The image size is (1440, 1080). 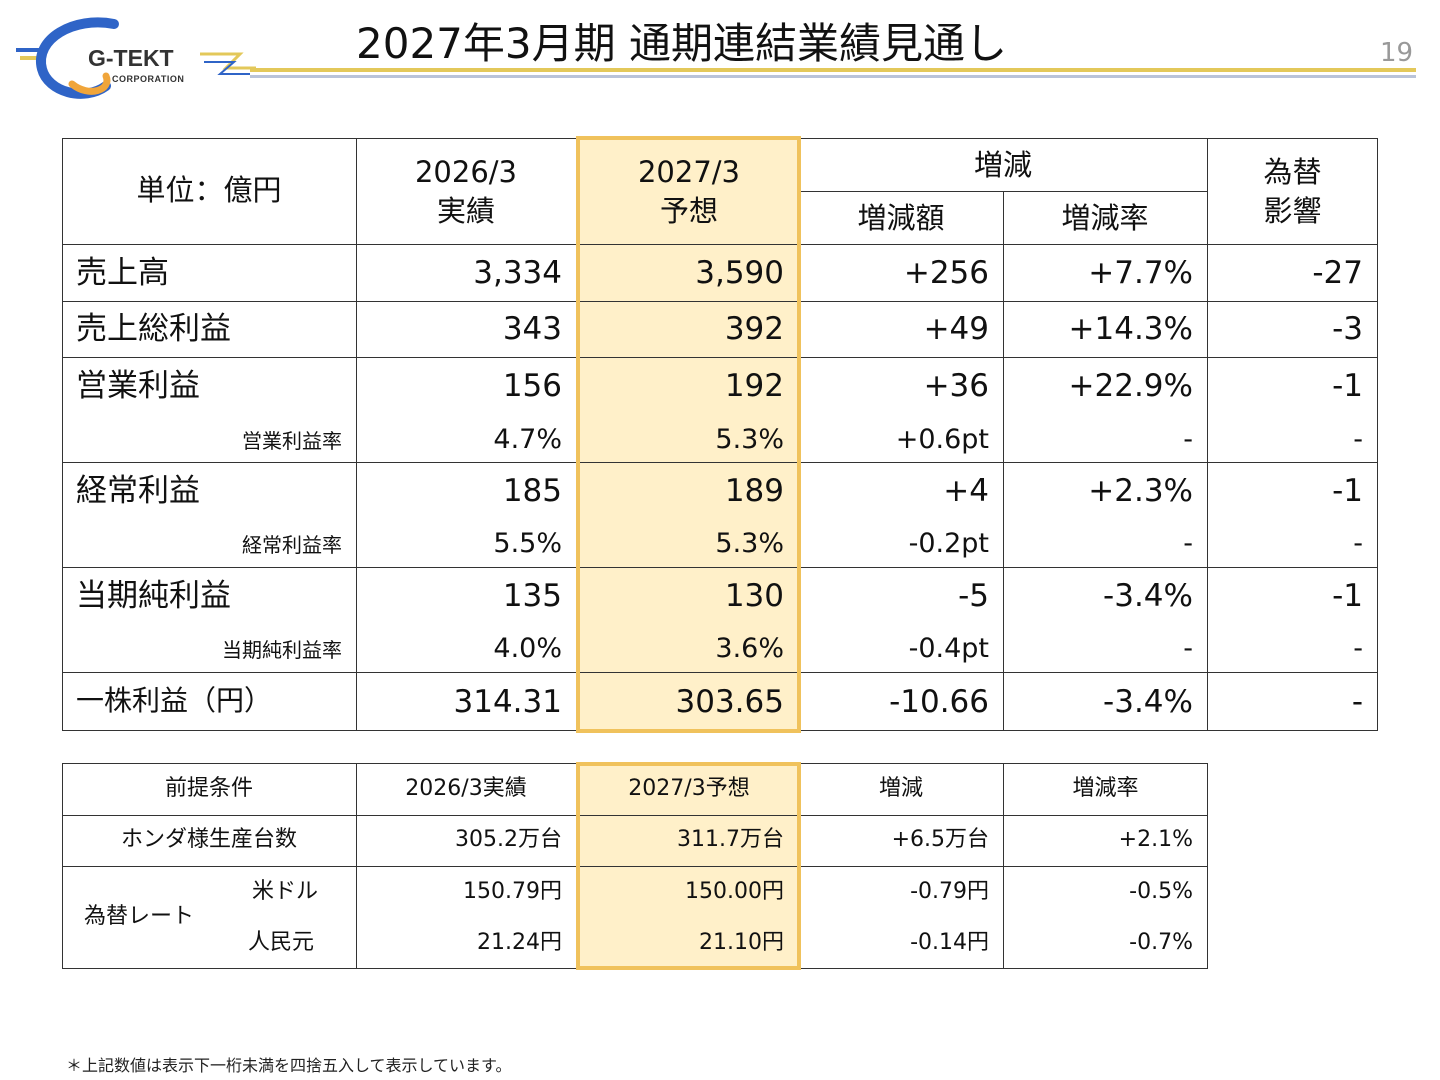 What do you see at coordinates (174, 700) in the screenshot?
I see `row-label: 一株利益（円）` at bounding box center [174, 700].